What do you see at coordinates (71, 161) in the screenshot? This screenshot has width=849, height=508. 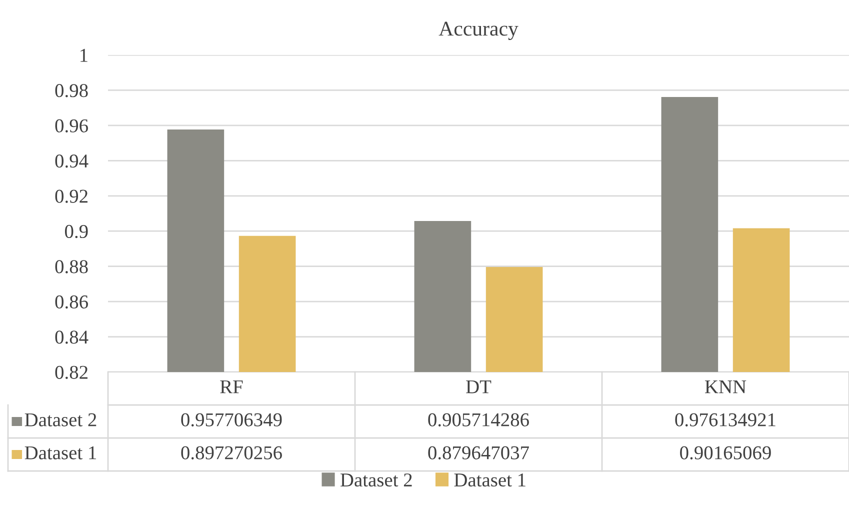 I see `y-tick-label: 0.94` at bounding box center [71, 161].